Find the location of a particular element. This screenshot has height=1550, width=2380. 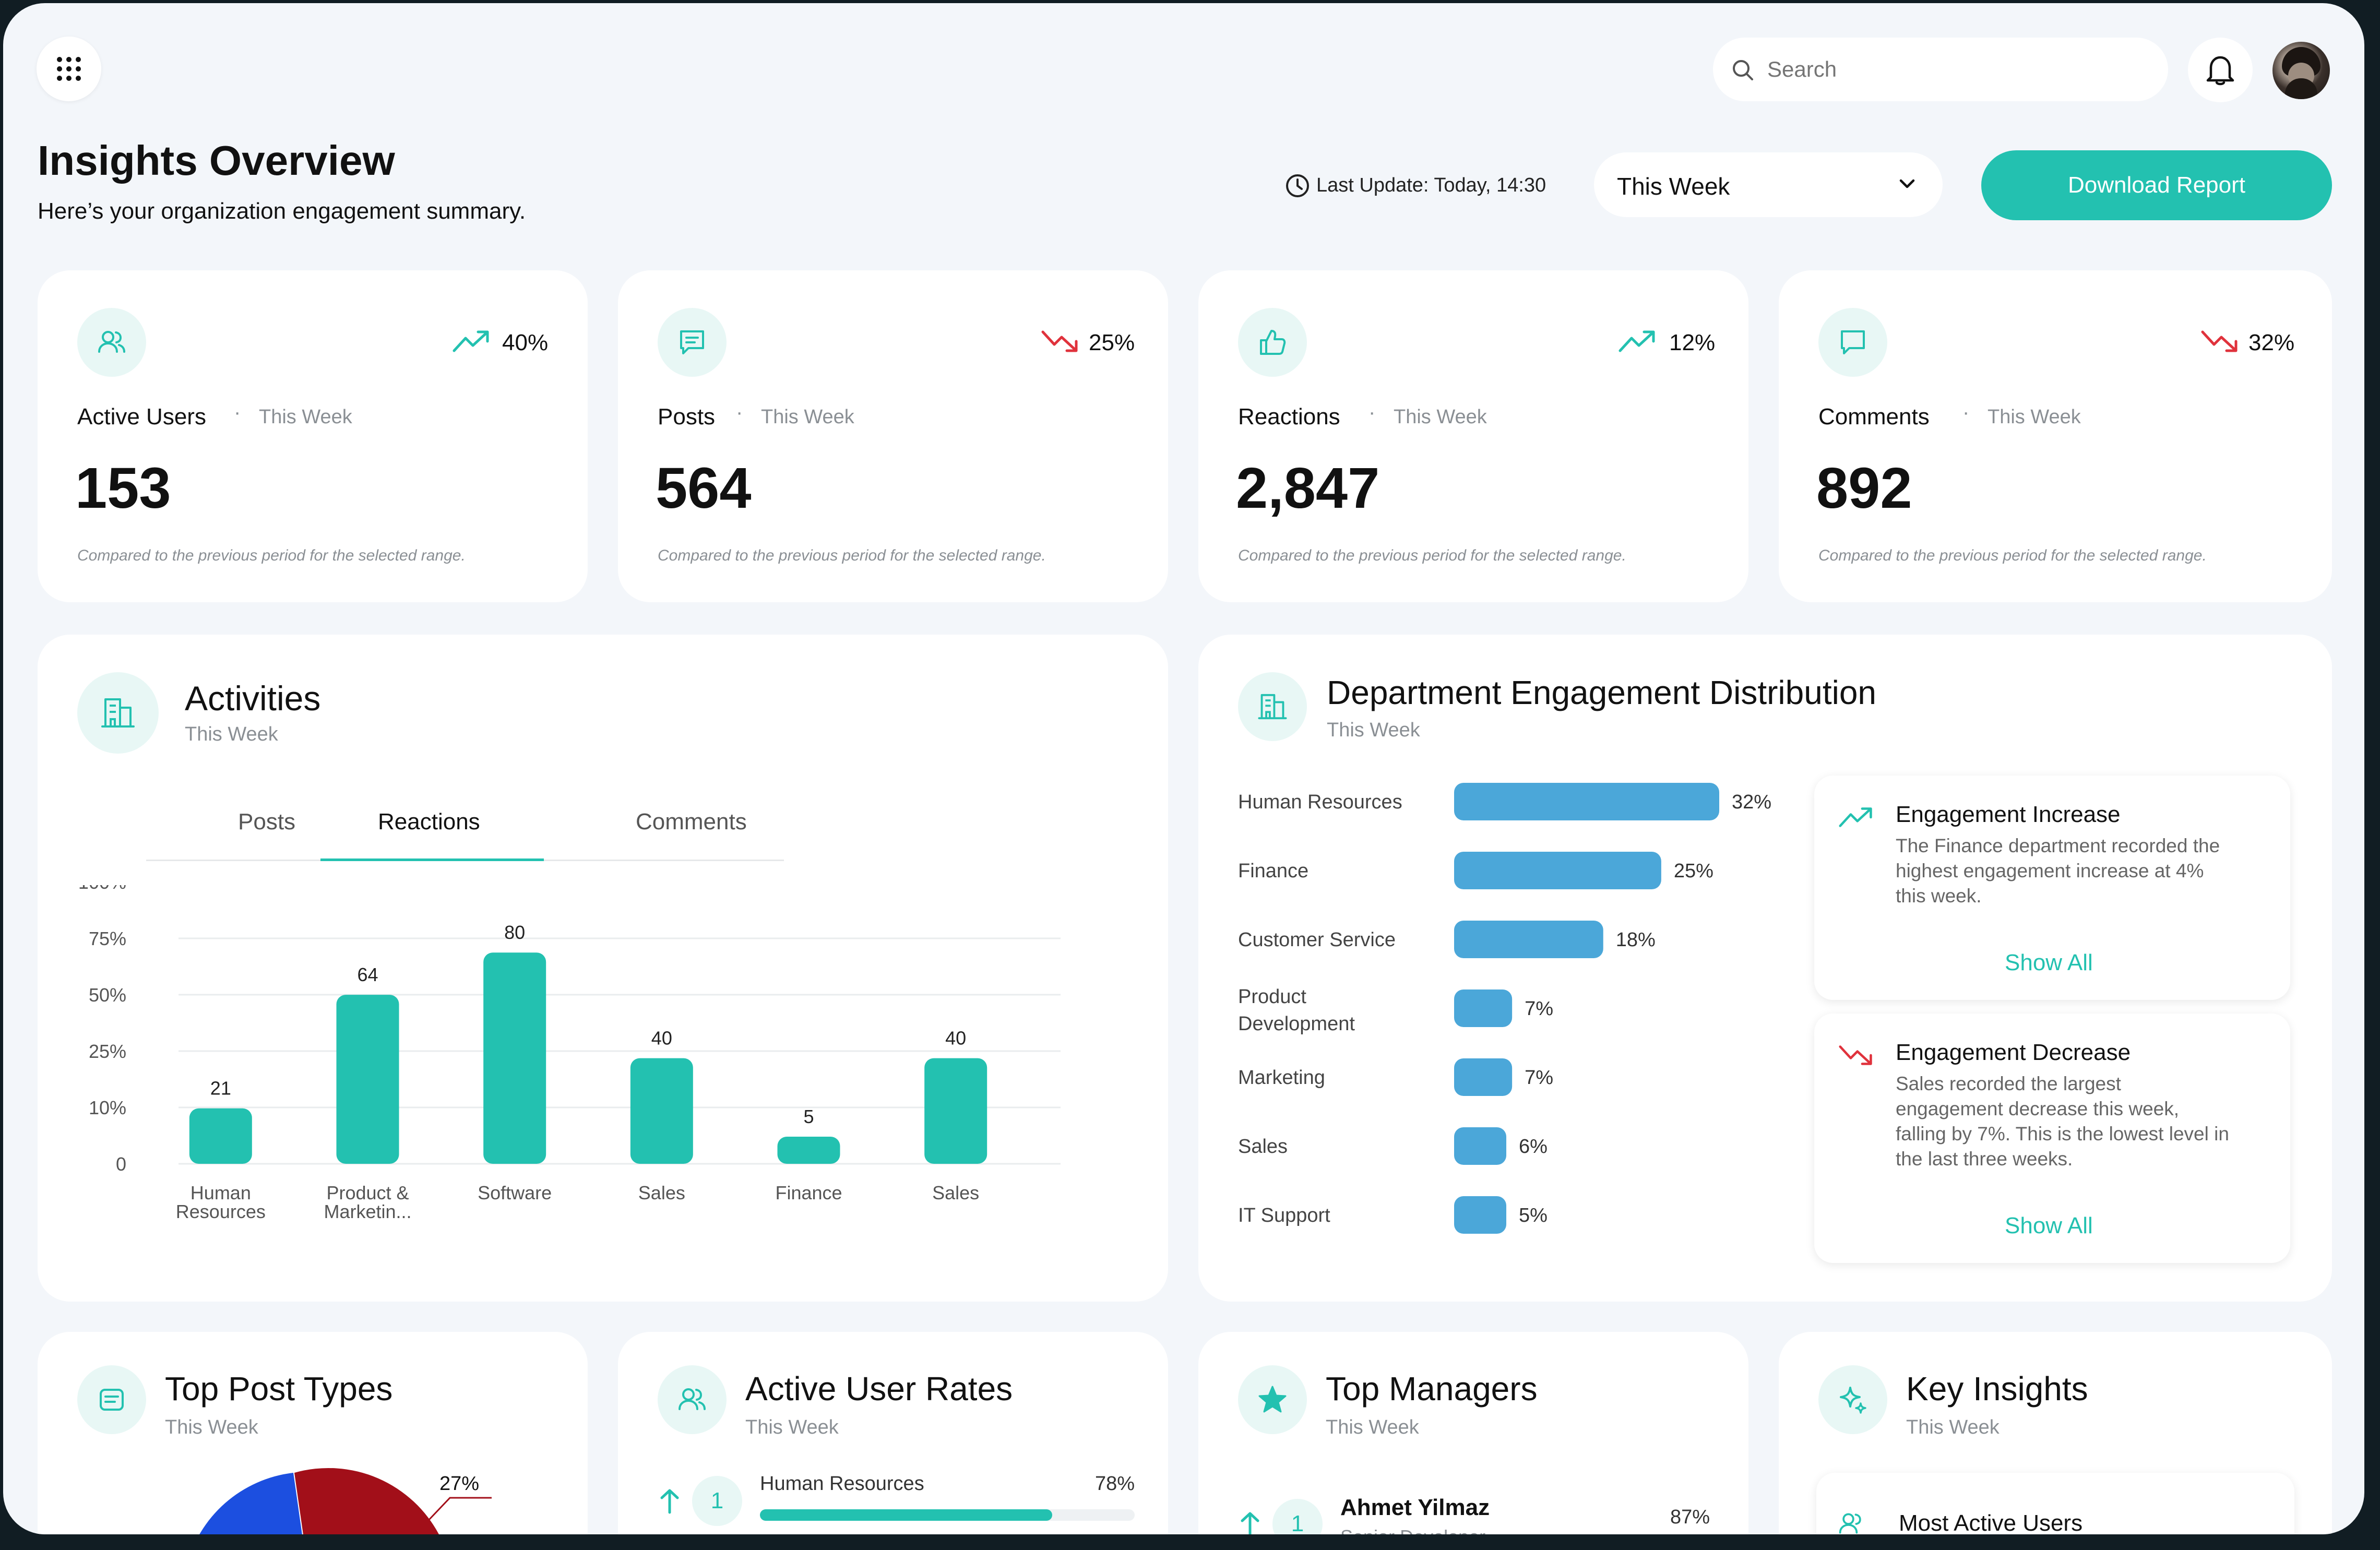

reactions-icon-circle is located at coordinates (1272, 342).